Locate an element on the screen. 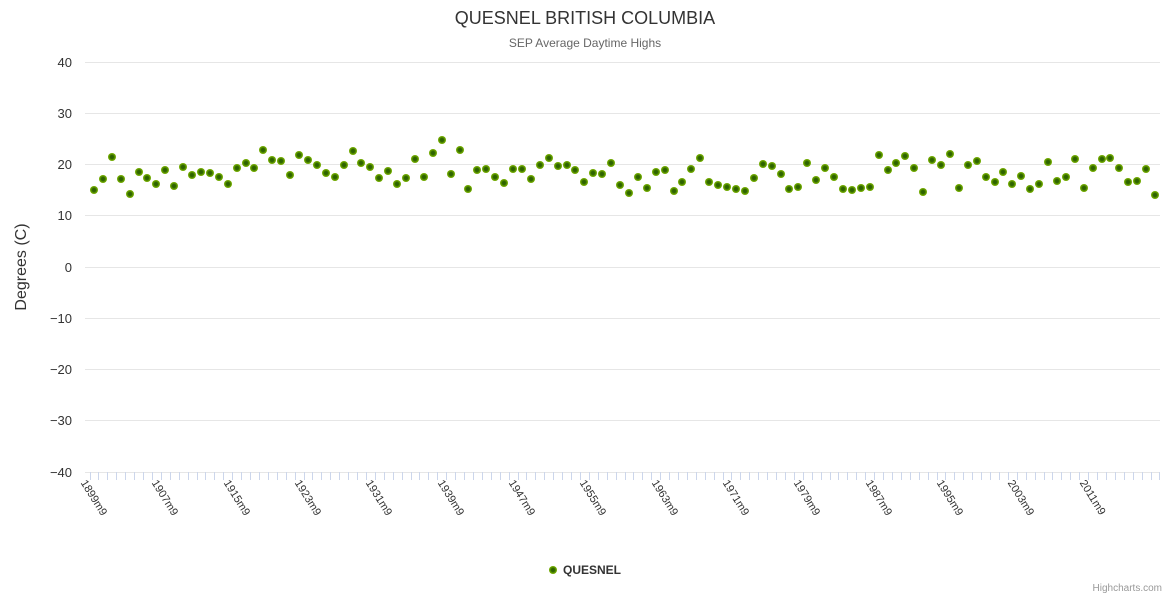 Image resolution: width=1170 pixels, height=600 pixels. legend-item-quesnel: QUESNEL is located at coordinates (584, 570).